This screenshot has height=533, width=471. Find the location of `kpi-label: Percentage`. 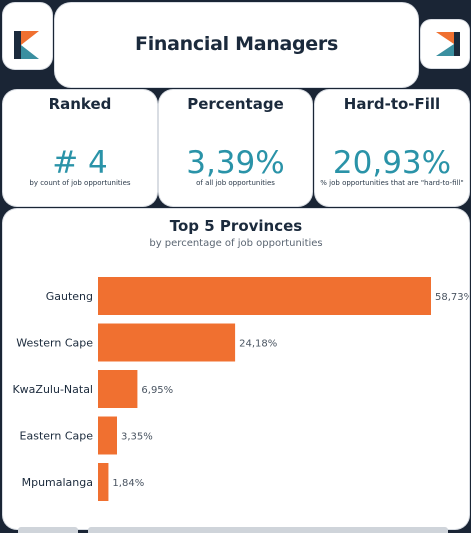

kpi-label: Percentage is located at coordinates (235, 104).